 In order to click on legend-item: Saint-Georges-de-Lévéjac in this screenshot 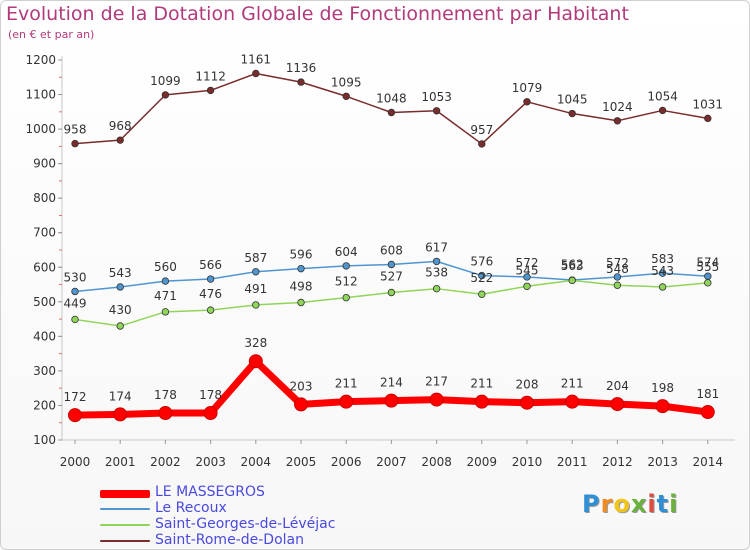, I will do `click(250, 524)`.